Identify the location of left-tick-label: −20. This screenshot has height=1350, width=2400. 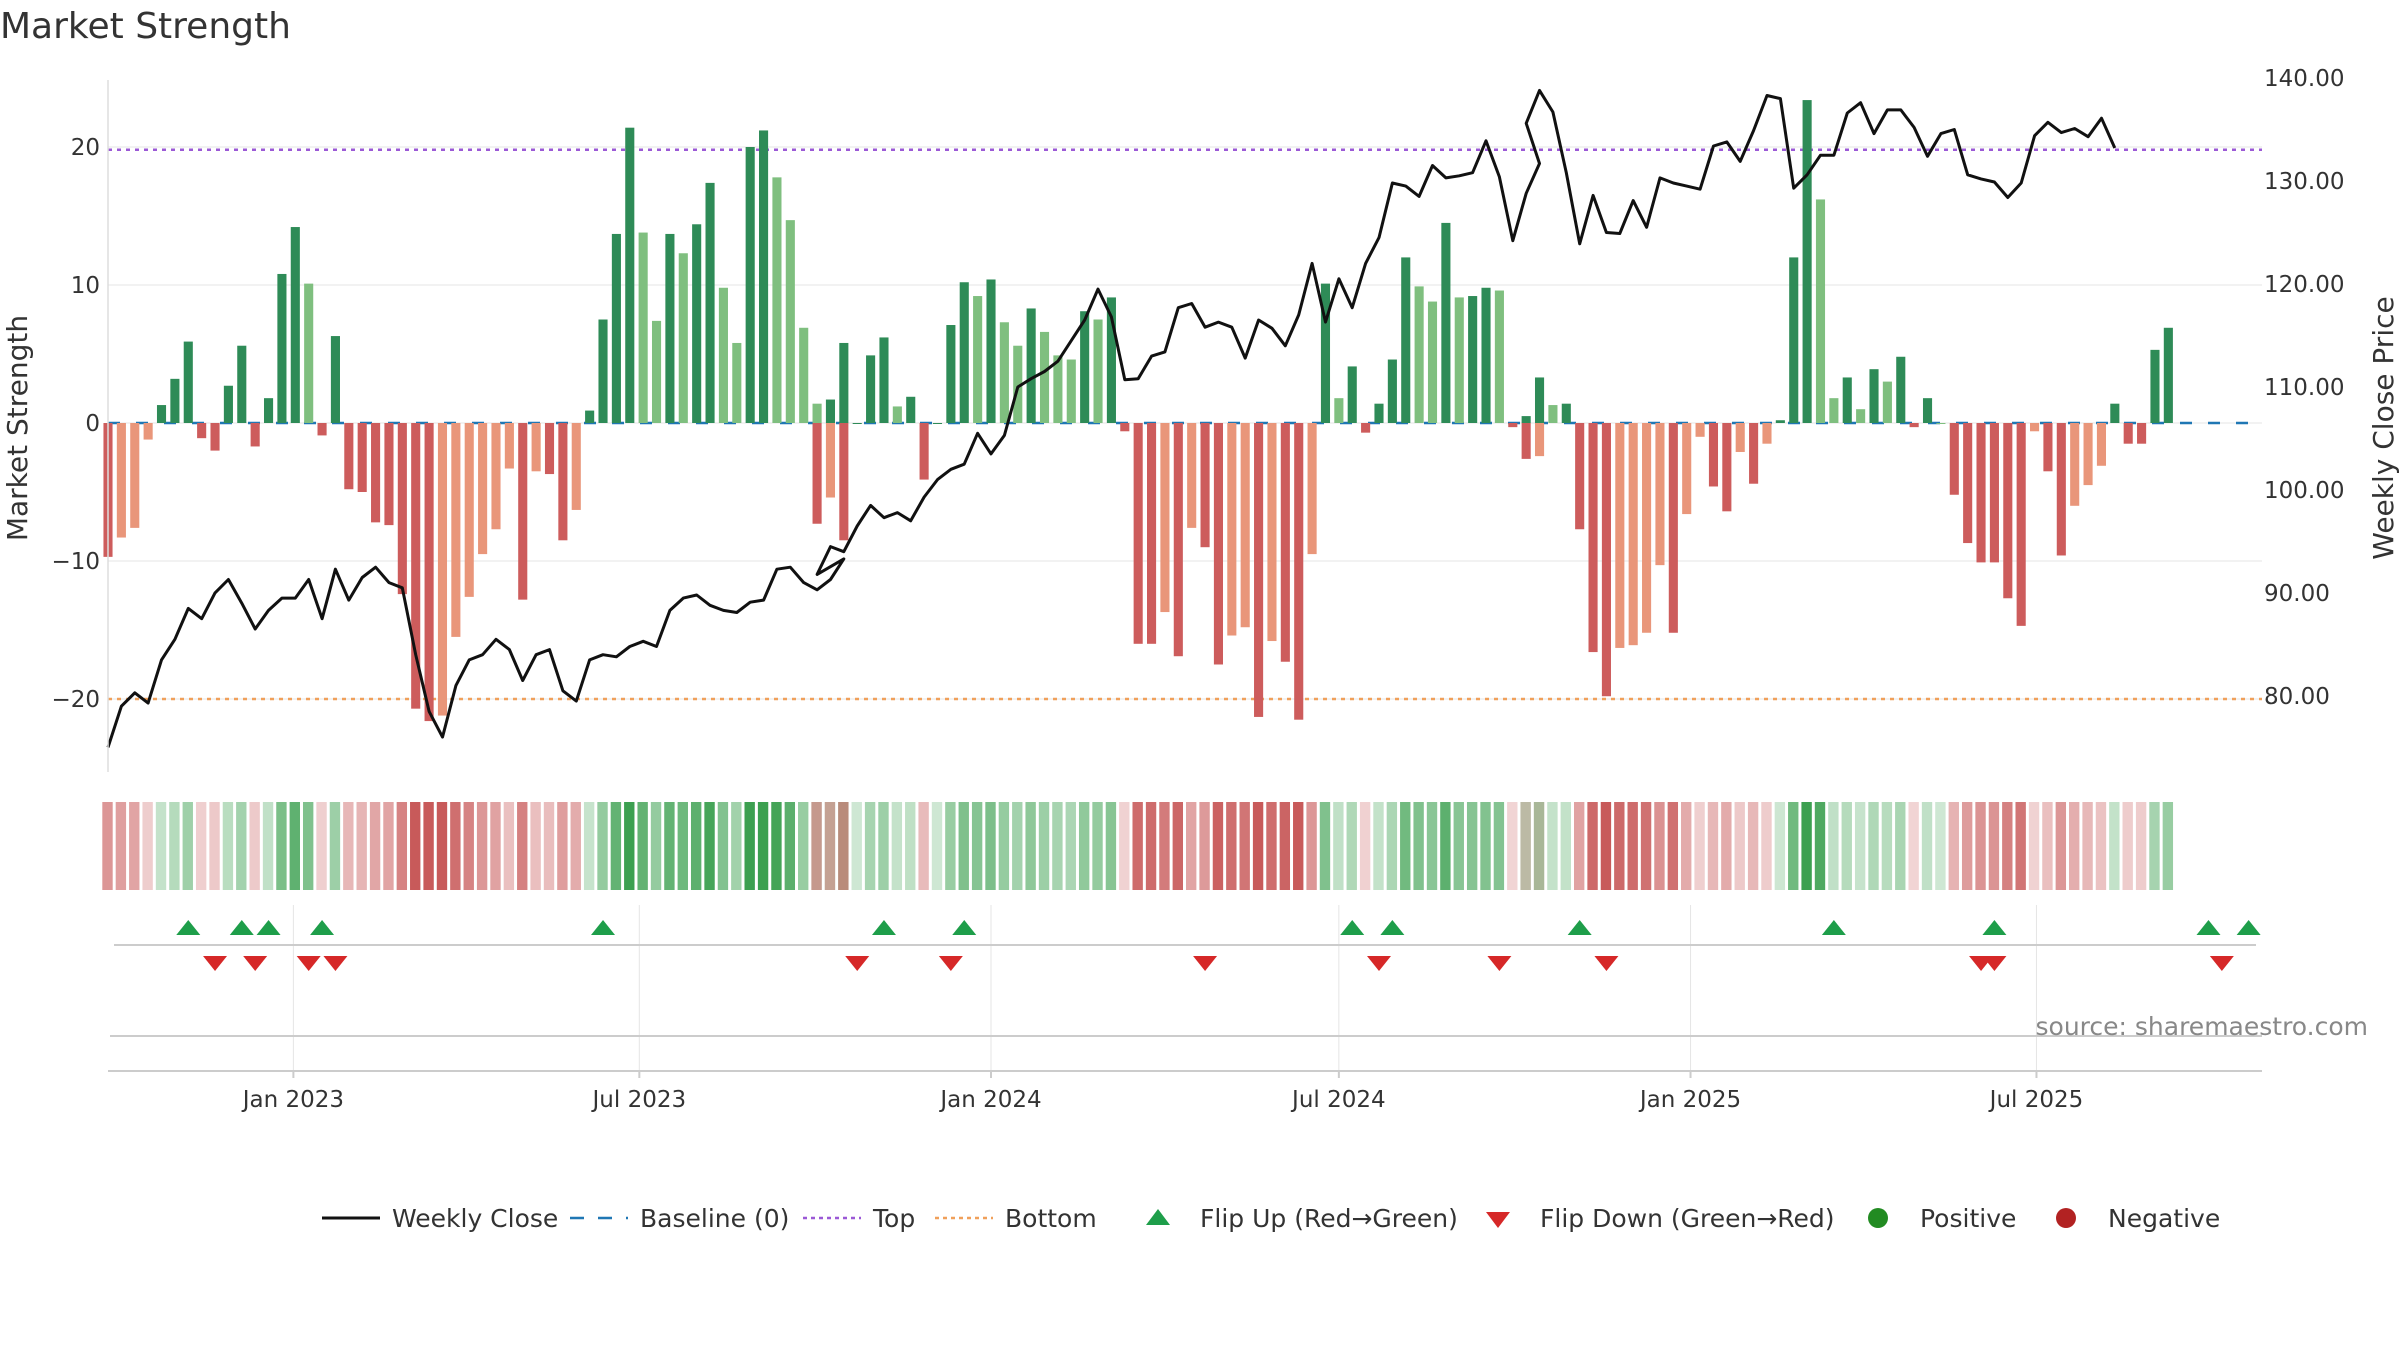
(75, 700).